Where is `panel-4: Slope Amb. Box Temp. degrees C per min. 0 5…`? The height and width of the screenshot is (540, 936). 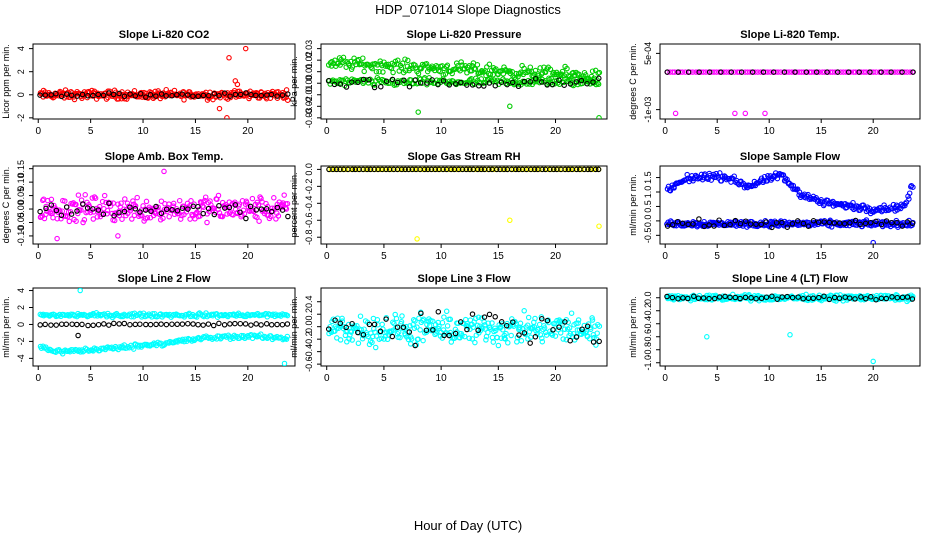
panel-4: Slope Amb. Box Temp. degrees C per min. 0 5… is located at coordinates (148, 206).